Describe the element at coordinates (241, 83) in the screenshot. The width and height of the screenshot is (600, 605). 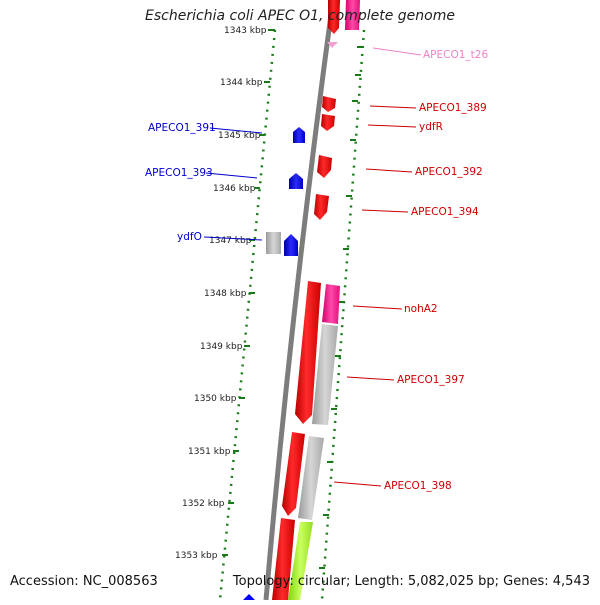
I see `ruler-tick-label: 1344 kbp` at that location.